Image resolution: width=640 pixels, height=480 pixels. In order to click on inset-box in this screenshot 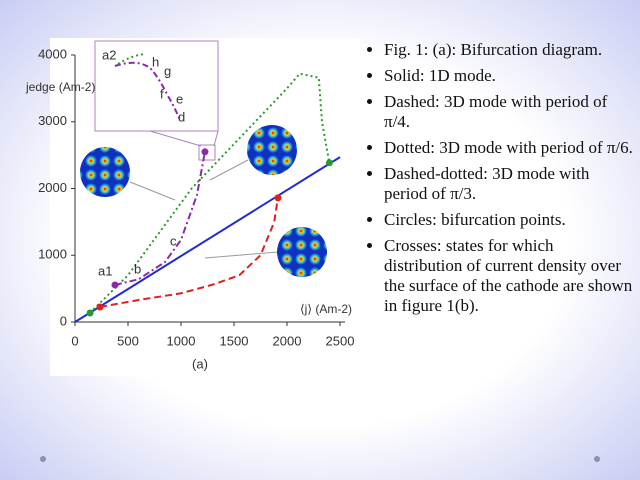, I will do `click(156, 86)`.